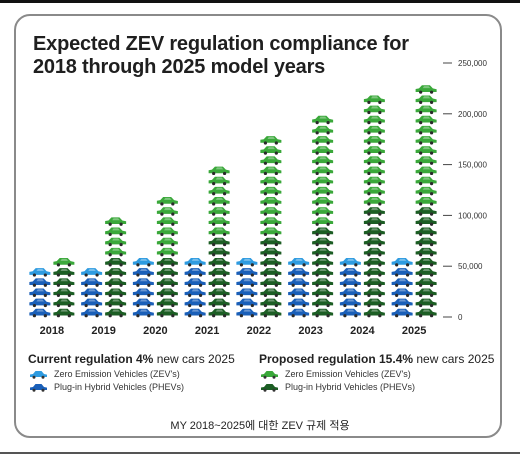  What do you see at coordinates (350, 262) in the screenshot?
I see `bar-current-zev-2024` at bounding box center [350, 262].